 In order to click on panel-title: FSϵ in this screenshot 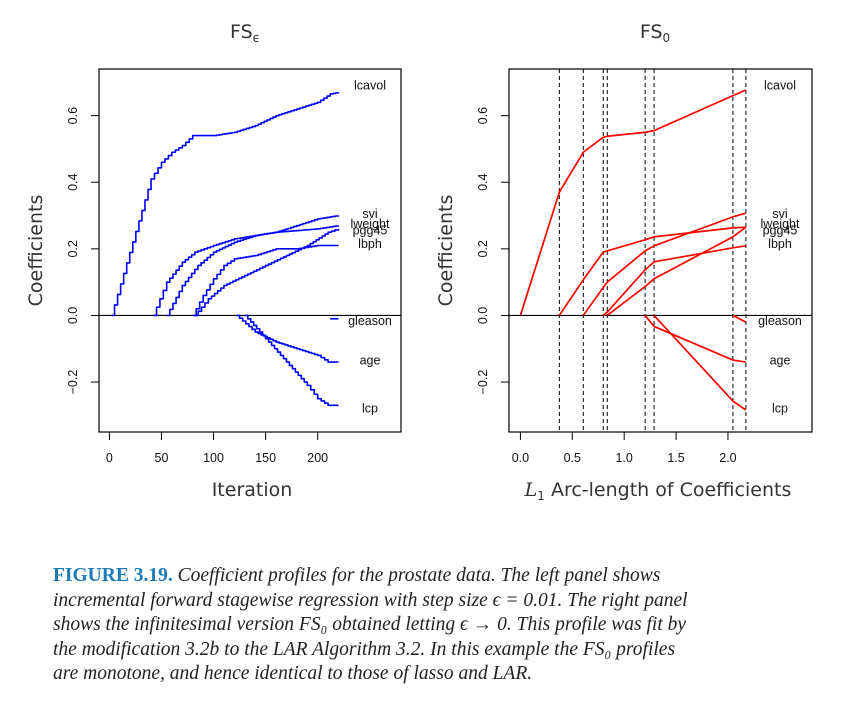, I will do `click(245, 33)`.